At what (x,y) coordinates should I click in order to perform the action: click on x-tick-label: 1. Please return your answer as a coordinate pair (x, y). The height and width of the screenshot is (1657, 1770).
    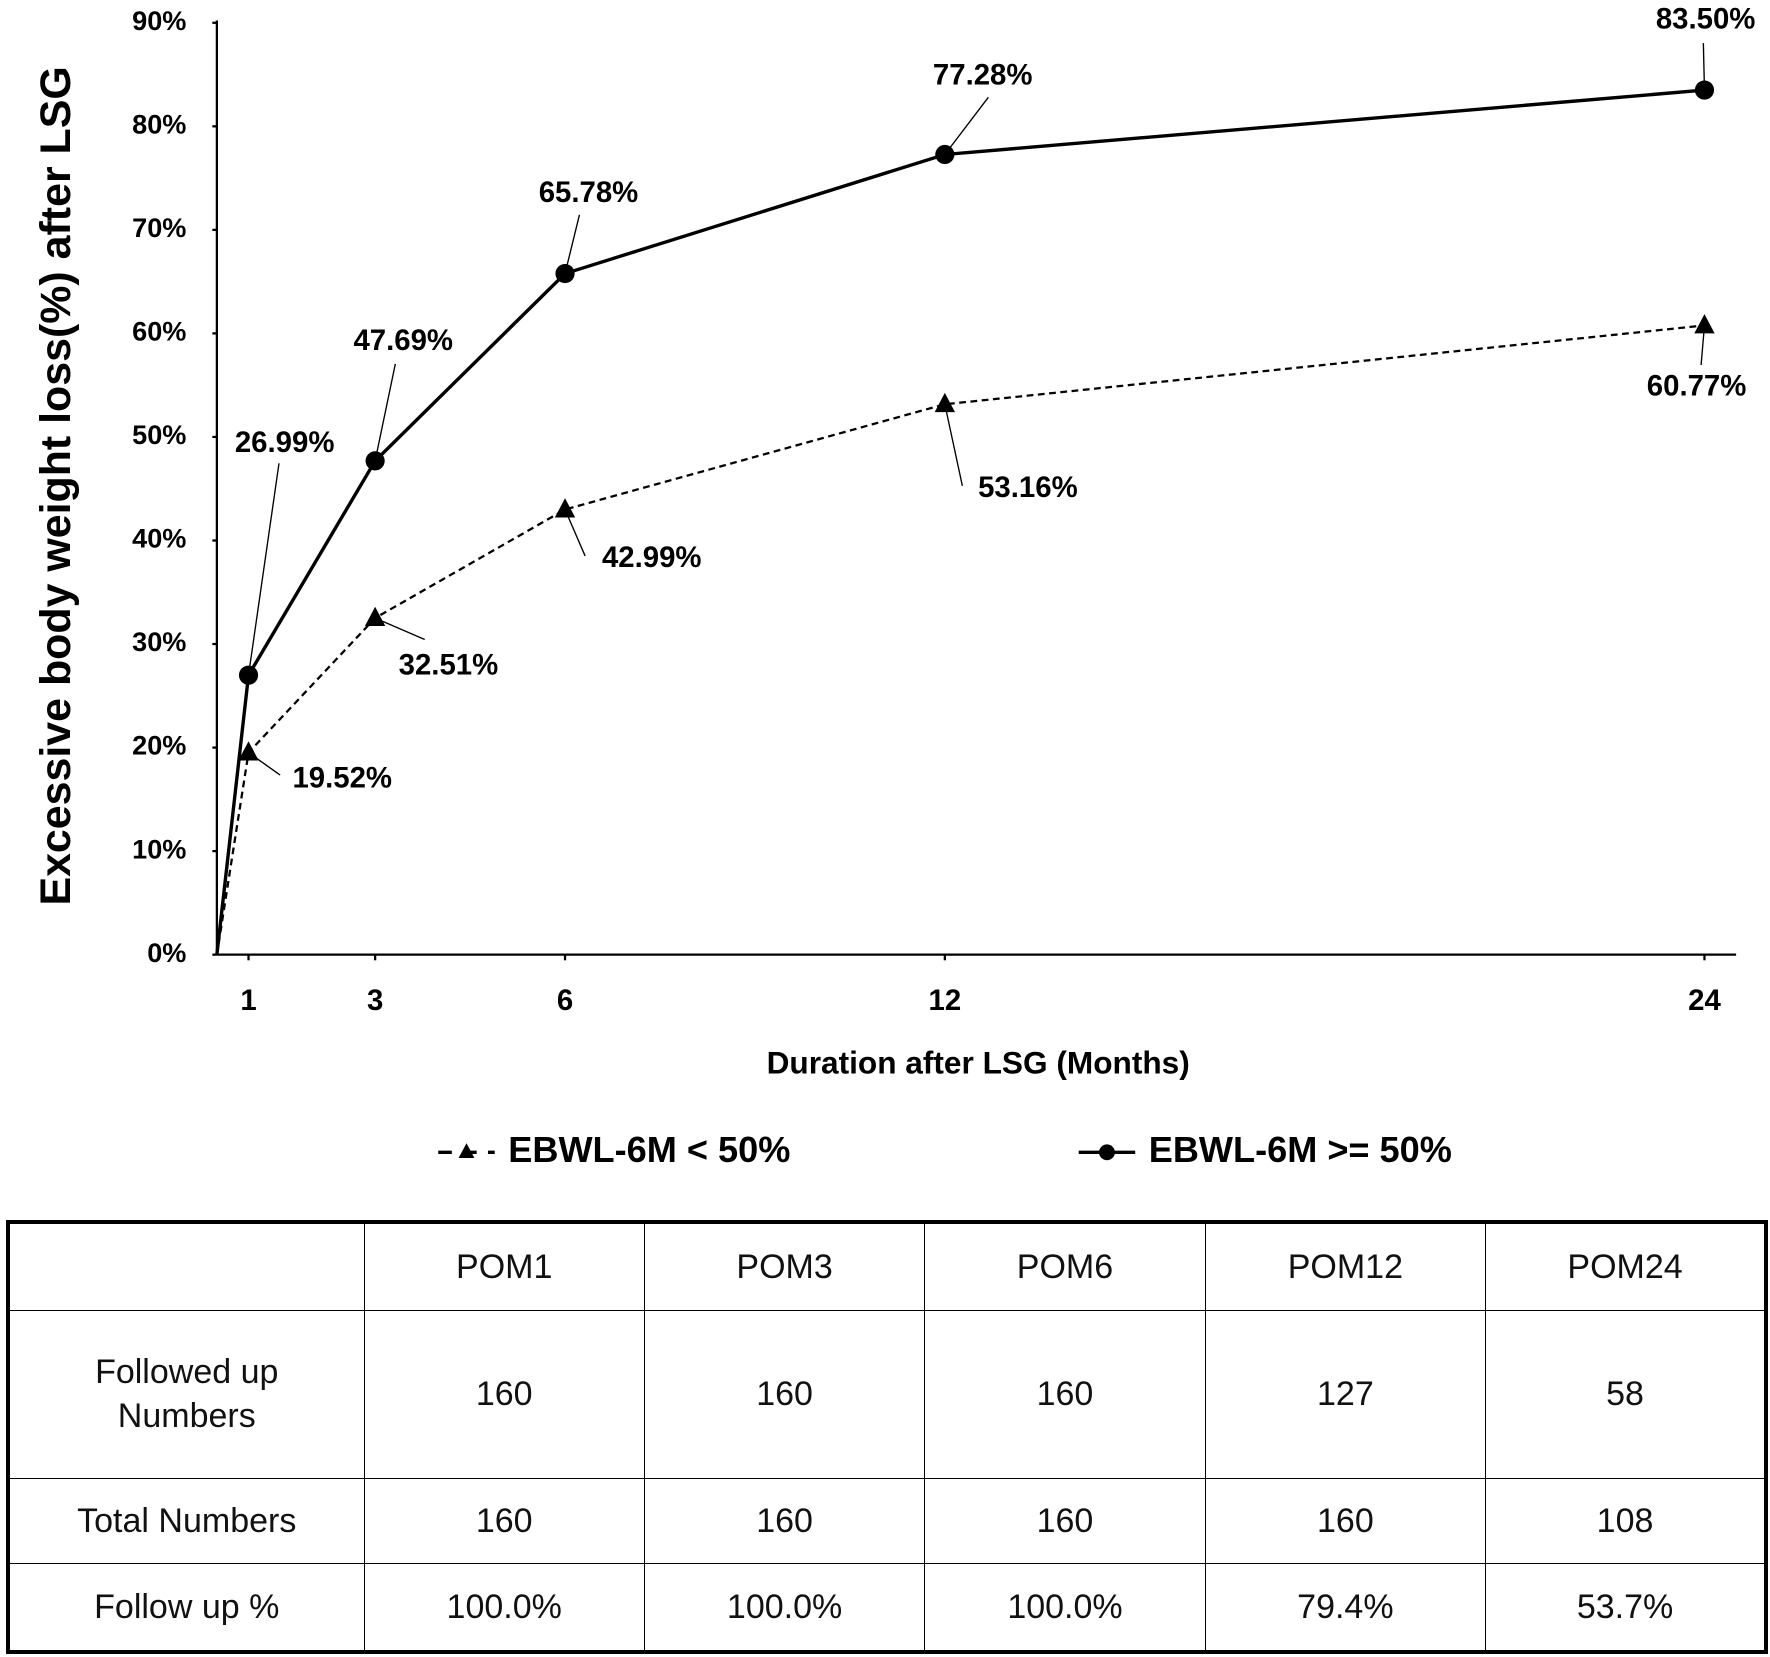
    Looking at the image, I should click on (248, 1000).